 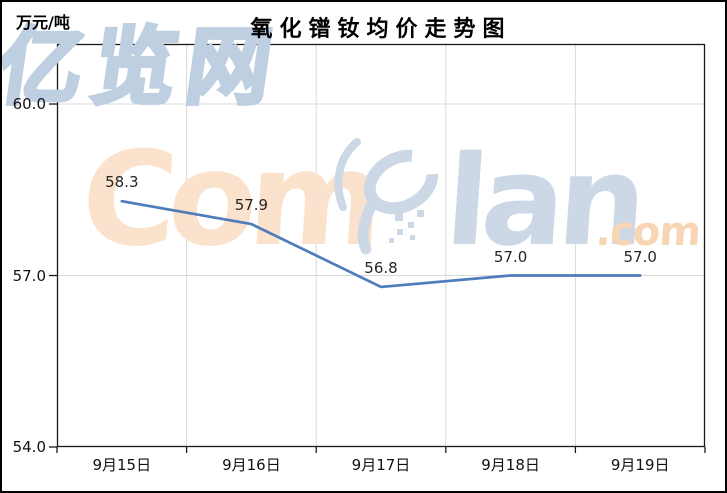 What do you see at coordinates (43, 22) in the screenshot?
I see `y-axis-unit-label: 万元/吨` at bounding box center [43, 22].